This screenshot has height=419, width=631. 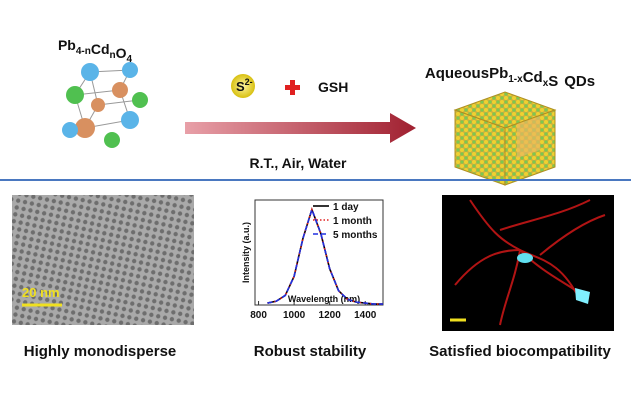 What do you see at coordinates (300, 128) in the screenshot?
I see `reaction-arrow` at bounding box center [300, 128].